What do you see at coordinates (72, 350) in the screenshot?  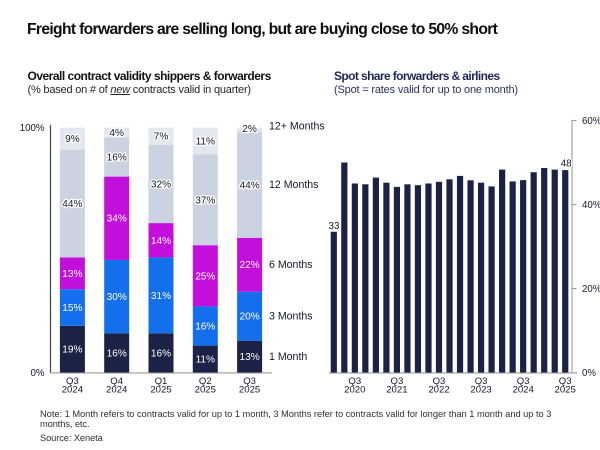 I see `svg-text: 19%` at bounding box center [72, 350].